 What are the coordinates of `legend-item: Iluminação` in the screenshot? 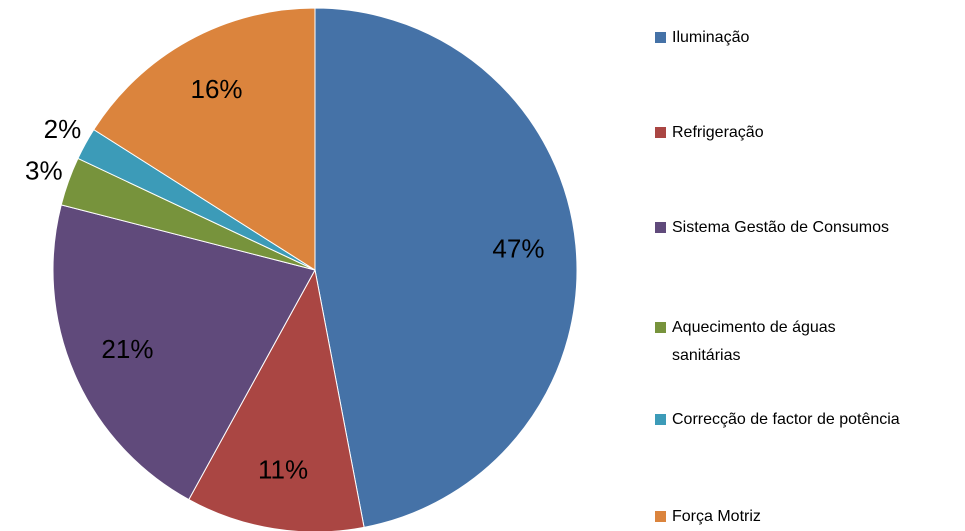 It's located at (778, 38).